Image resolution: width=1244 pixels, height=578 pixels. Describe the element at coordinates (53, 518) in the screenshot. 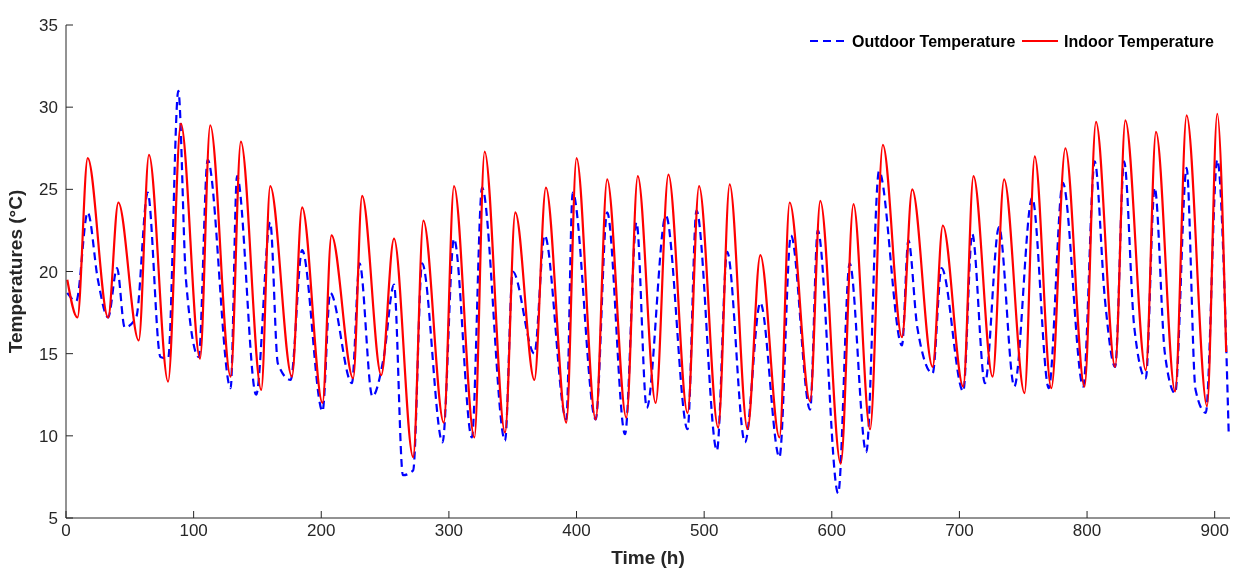

I see `y-tick-label: 5` at that location.